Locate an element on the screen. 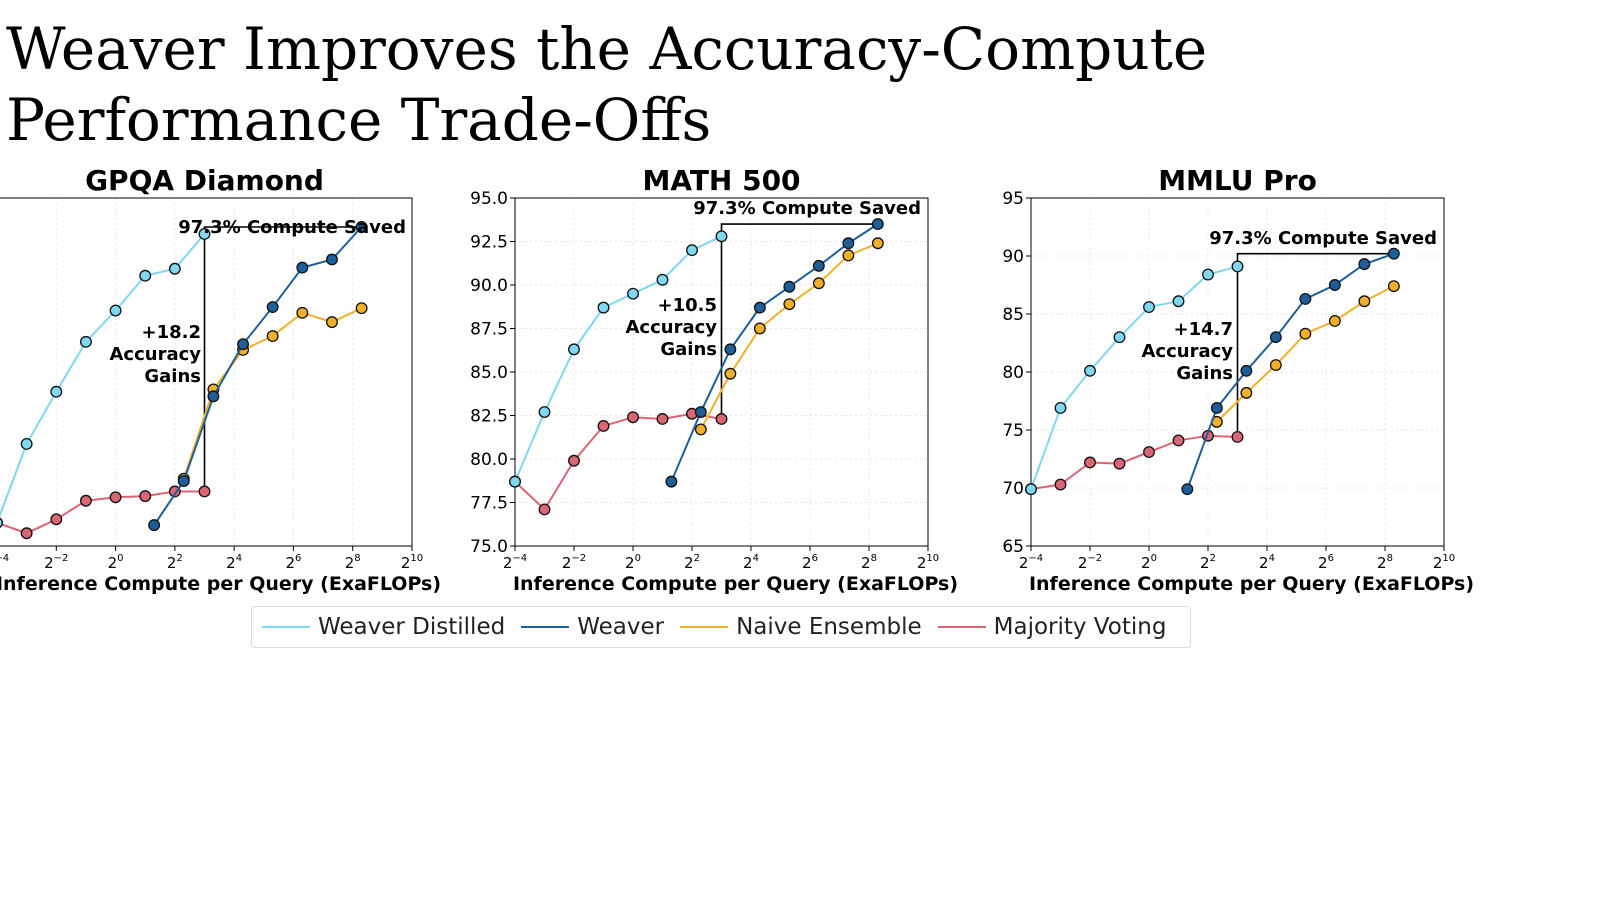 Image resolution: width=1600 pixels, height=899 pixels. chart1-gain-label-3: Gains is located at coordinates (172, 376).